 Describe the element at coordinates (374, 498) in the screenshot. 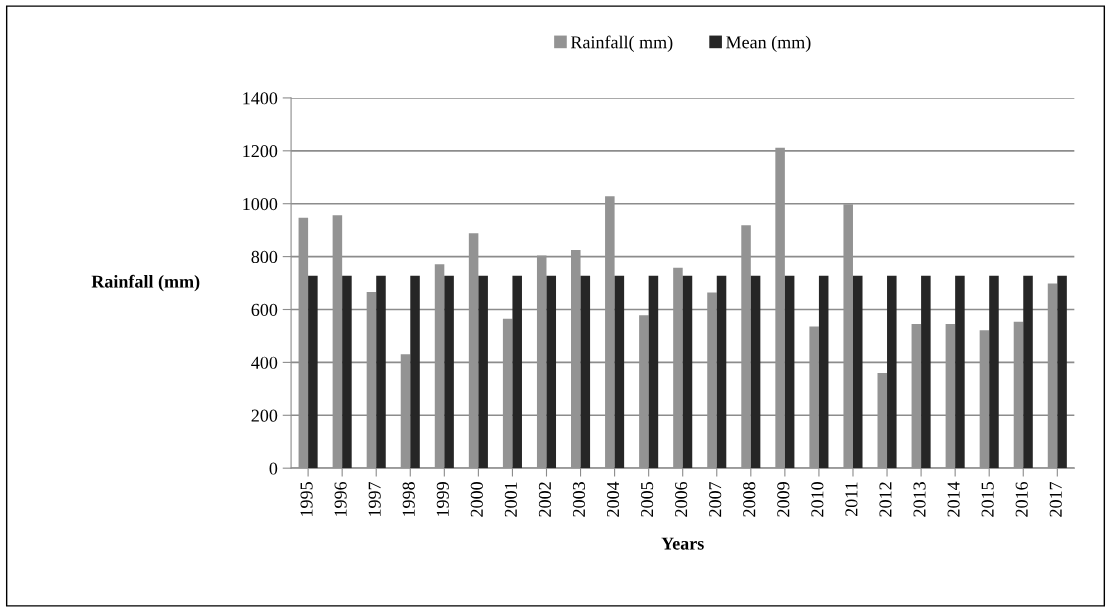

I see `x-tick-label: 1997` at that location.